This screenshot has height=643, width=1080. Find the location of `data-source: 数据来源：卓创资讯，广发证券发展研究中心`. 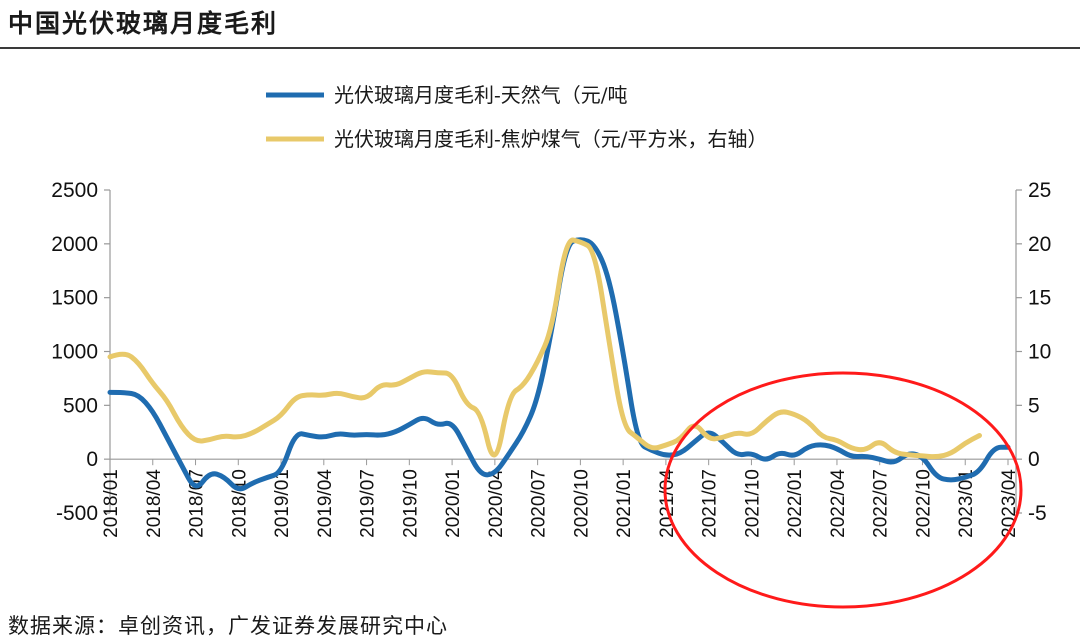

data-source: 数据来源：卓创资讯，广发证券发展研究中心 is located at coordinates (228, 626).